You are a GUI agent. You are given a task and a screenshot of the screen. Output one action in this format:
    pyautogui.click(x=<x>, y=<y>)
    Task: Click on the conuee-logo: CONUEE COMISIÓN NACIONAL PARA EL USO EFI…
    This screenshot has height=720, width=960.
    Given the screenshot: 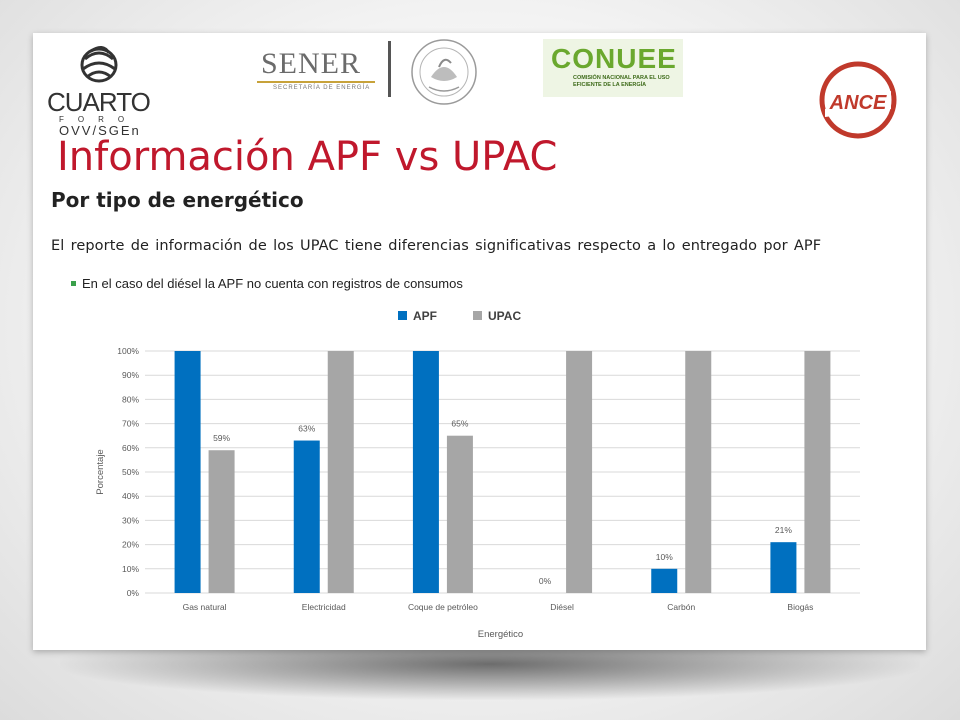 What is the action you would take?
    pyautogui.click(x=613, y=68)
    